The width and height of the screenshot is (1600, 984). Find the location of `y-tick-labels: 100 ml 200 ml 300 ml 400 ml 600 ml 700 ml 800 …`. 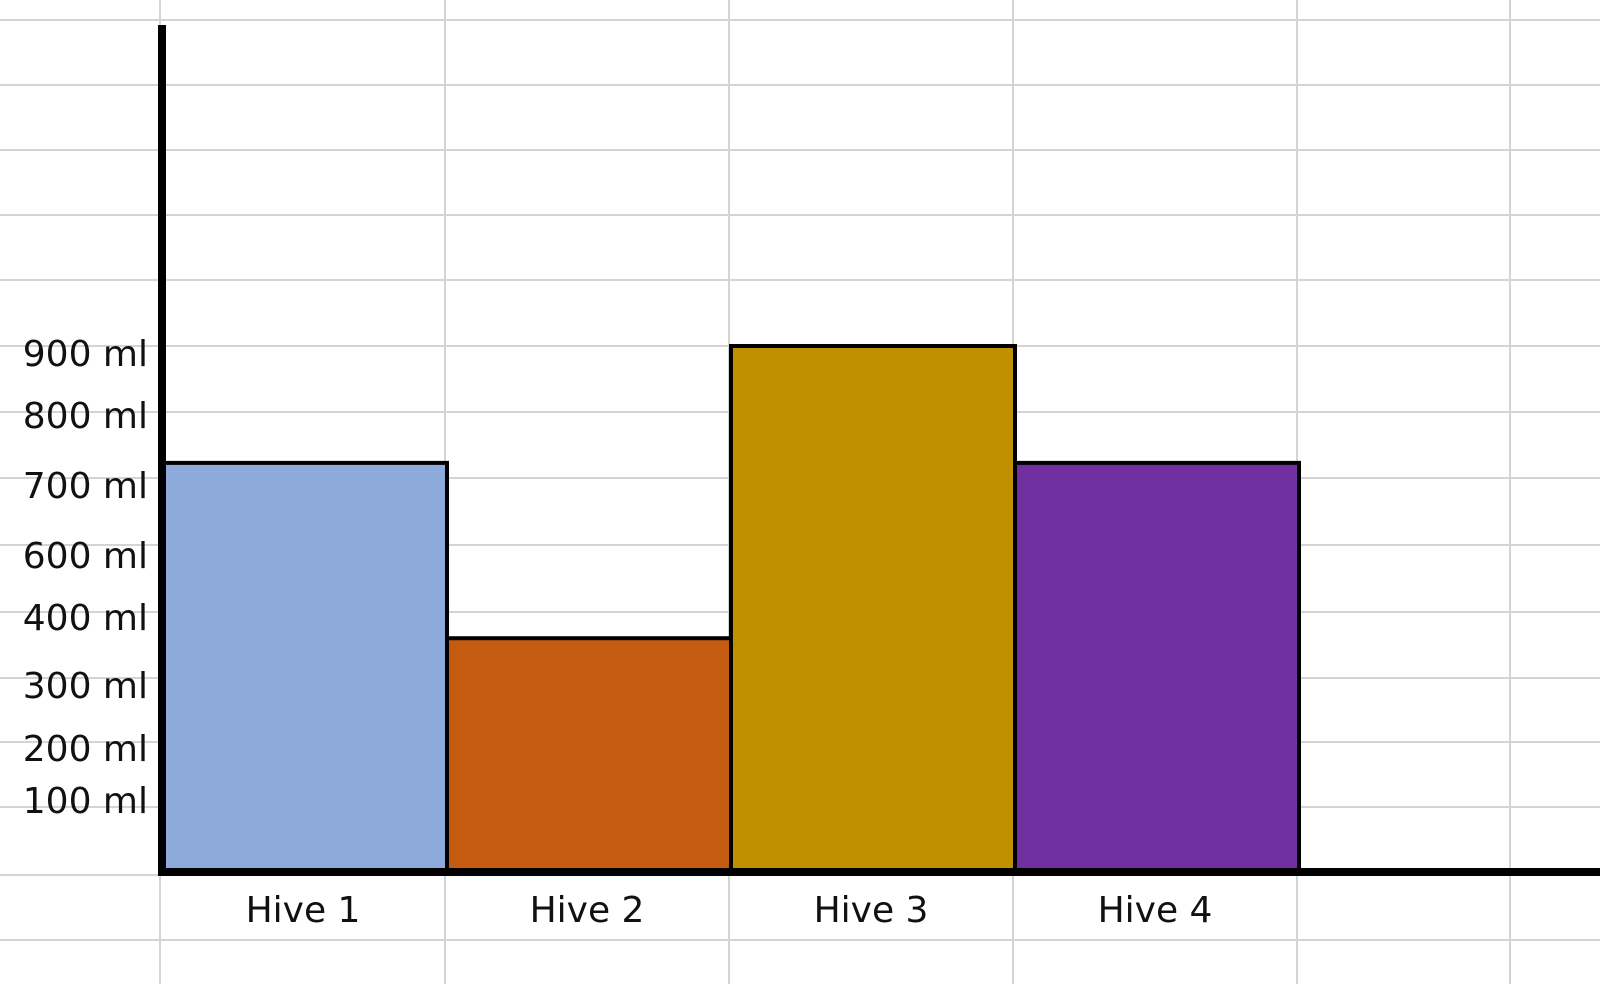

y-tick-labels: 100 ml 200 ml 300 ml 400 ml 600 ml 700 ml 800 … is located at coordinates (85, 578).